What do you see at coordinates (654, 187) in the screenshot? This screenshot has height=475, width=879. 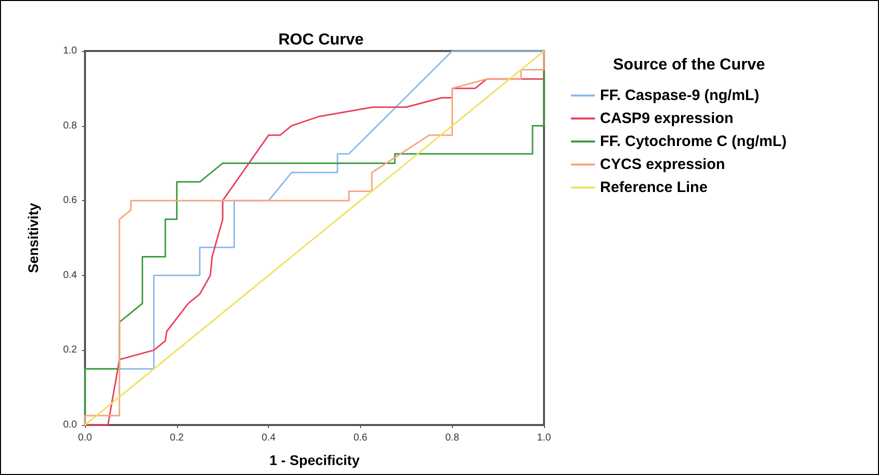 I see `legend-label: Reference Line` at bounding box center [654, 187].